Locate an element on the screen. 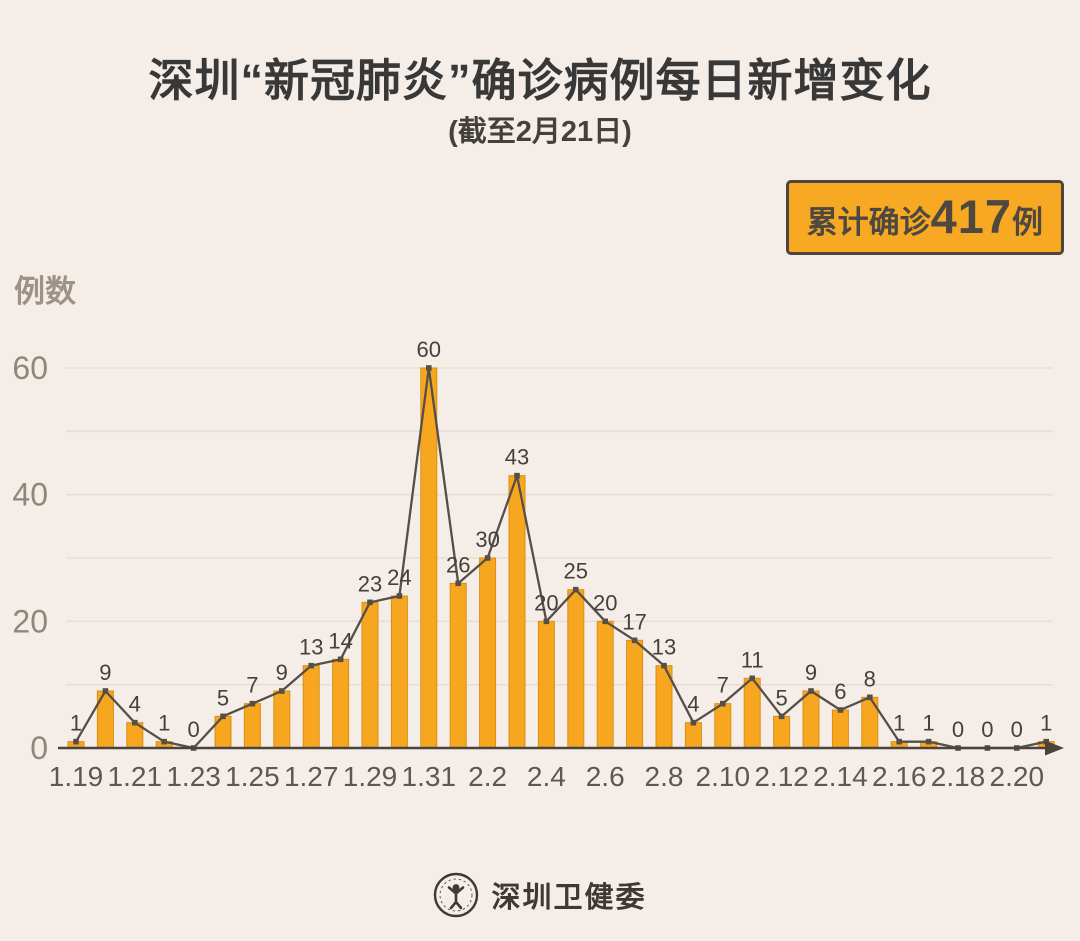 The image size is (1080, 941). x-tick-label: 1.21 is located at coordinates (135, 776).